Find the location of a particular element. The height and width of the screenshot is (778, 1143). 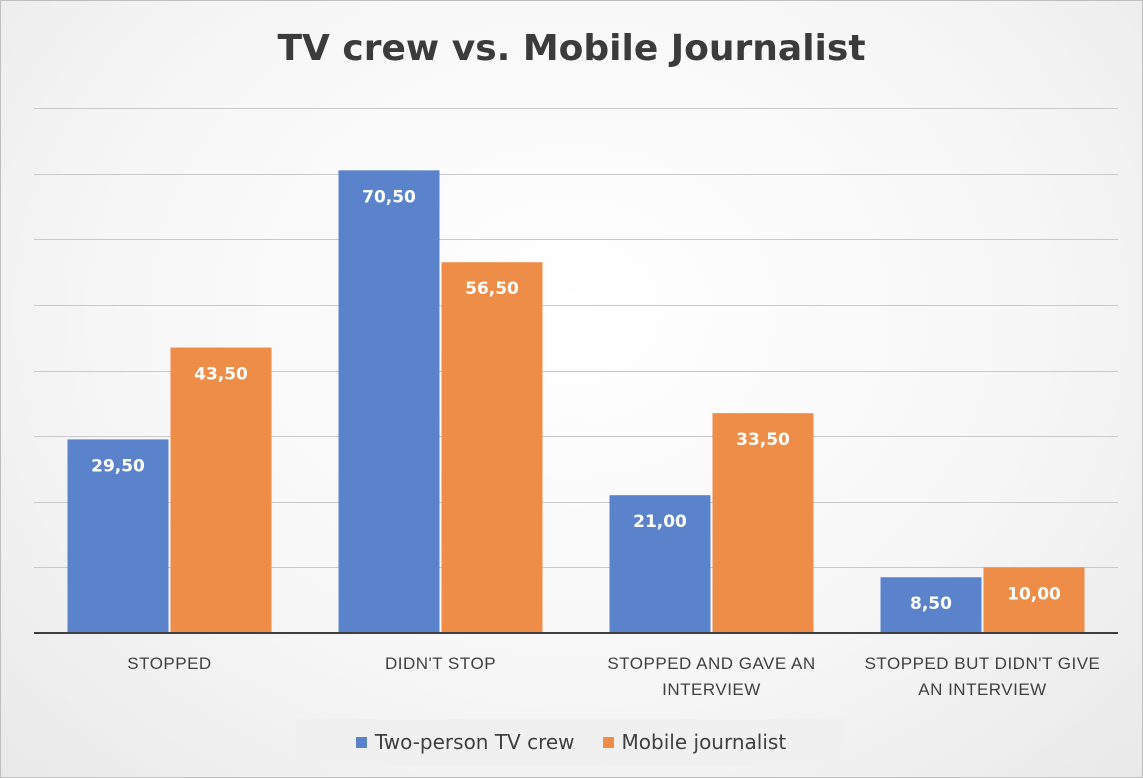

legend-label-tv-crew: Two-person TV crew is located at coordinates (474, 742).